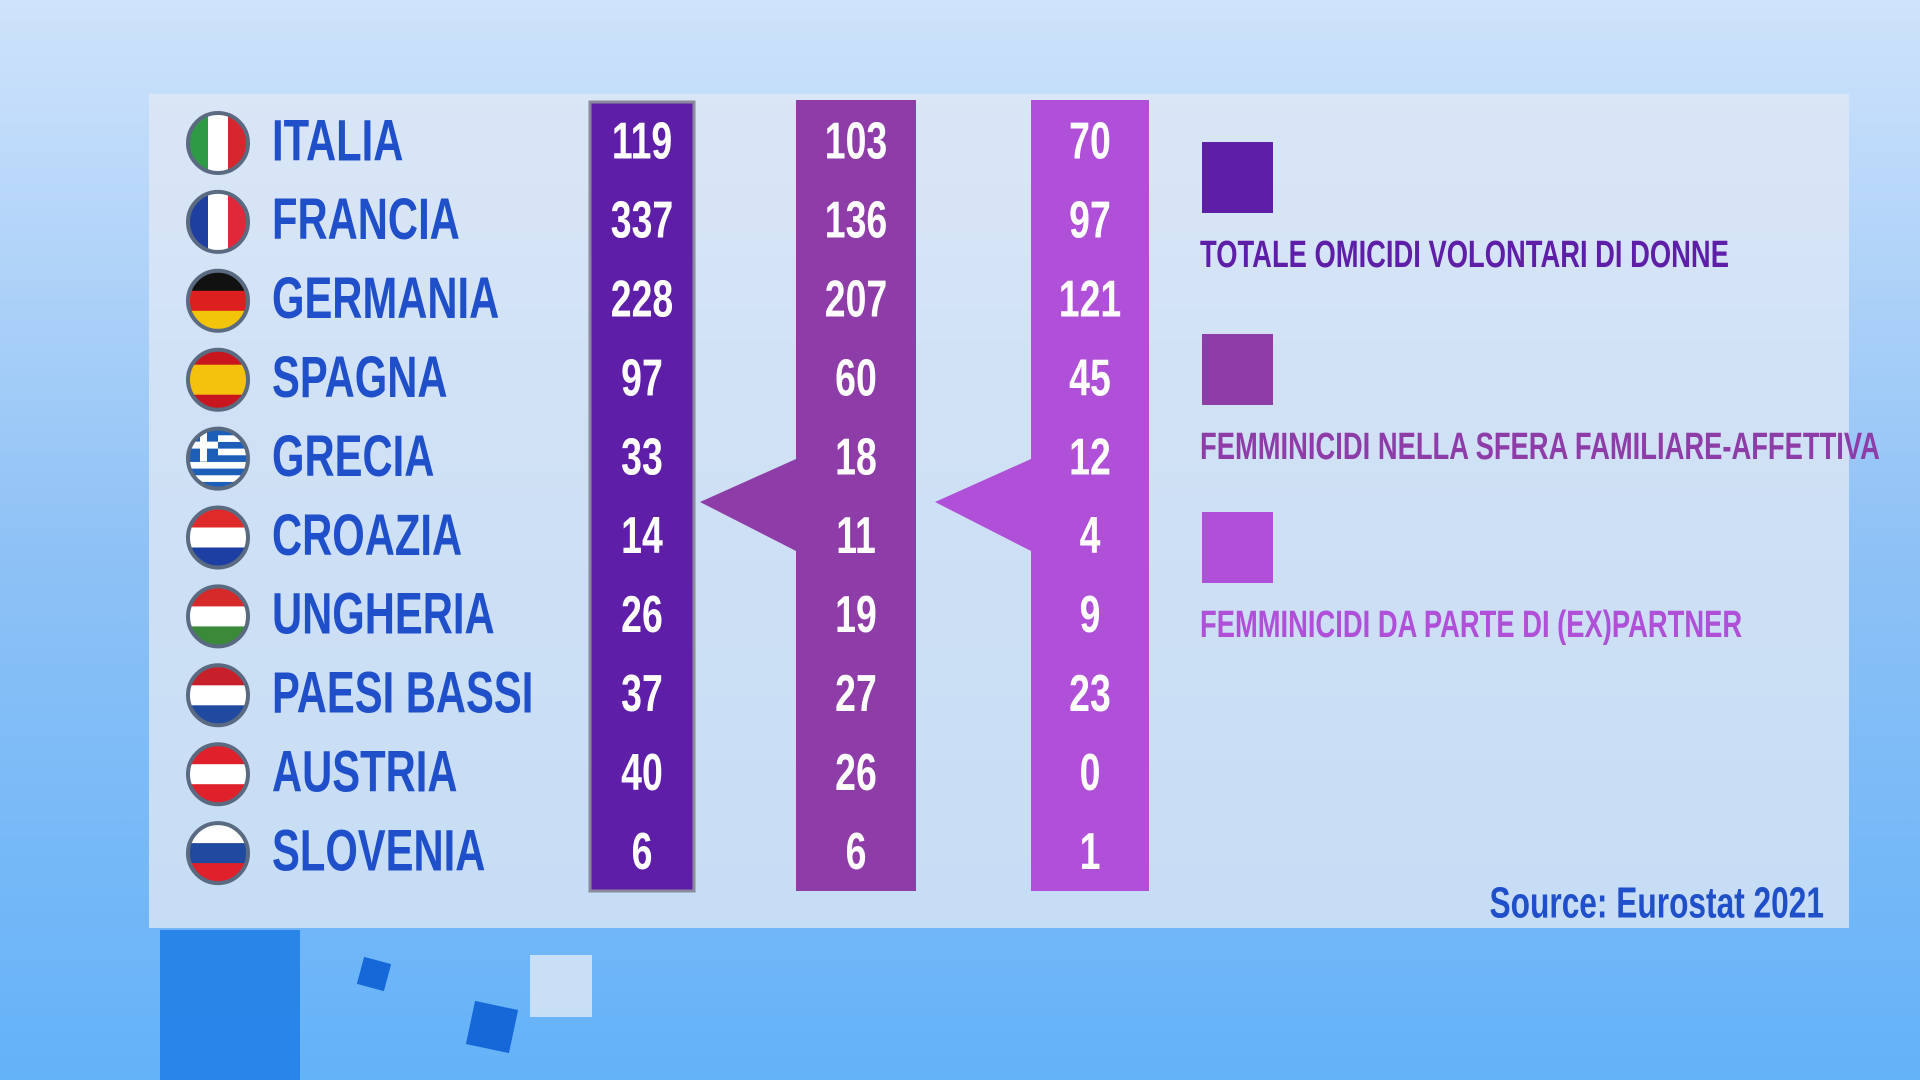  What do you see at coordinates (856, 456) in the screenshot?
I see `value: 18` at bounding box center [856, 456].